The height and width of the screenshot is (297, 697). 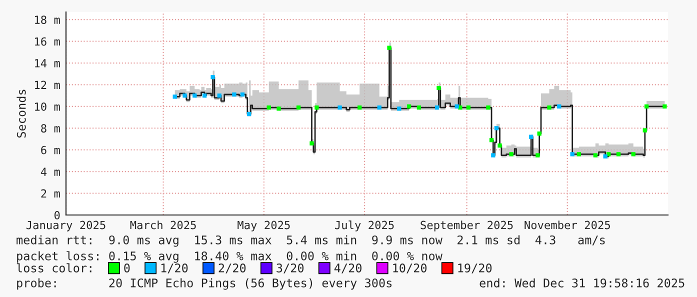 I want to click on text: packet loss: 0.15 % avg 18.40 % max 0.00 % min 0.00 % now, so click(x=229, y=257).